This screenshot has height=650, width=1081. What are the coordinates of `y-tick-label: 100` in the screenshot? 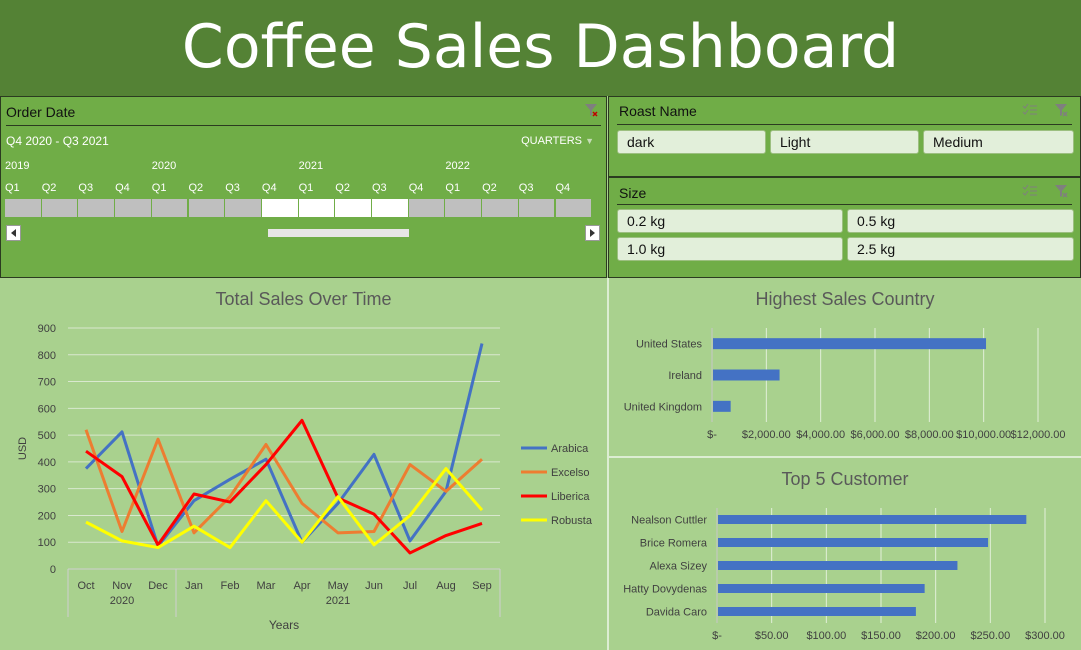 It's located at (47, 543).